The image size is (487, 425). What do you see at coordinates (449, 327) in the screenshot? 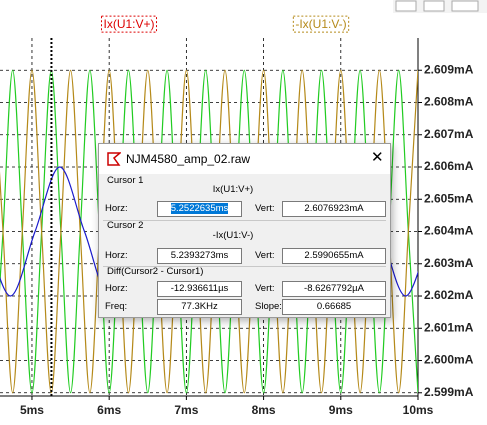
I see `y-tick-label: 2.601mA` at bounding box center [449, 327].